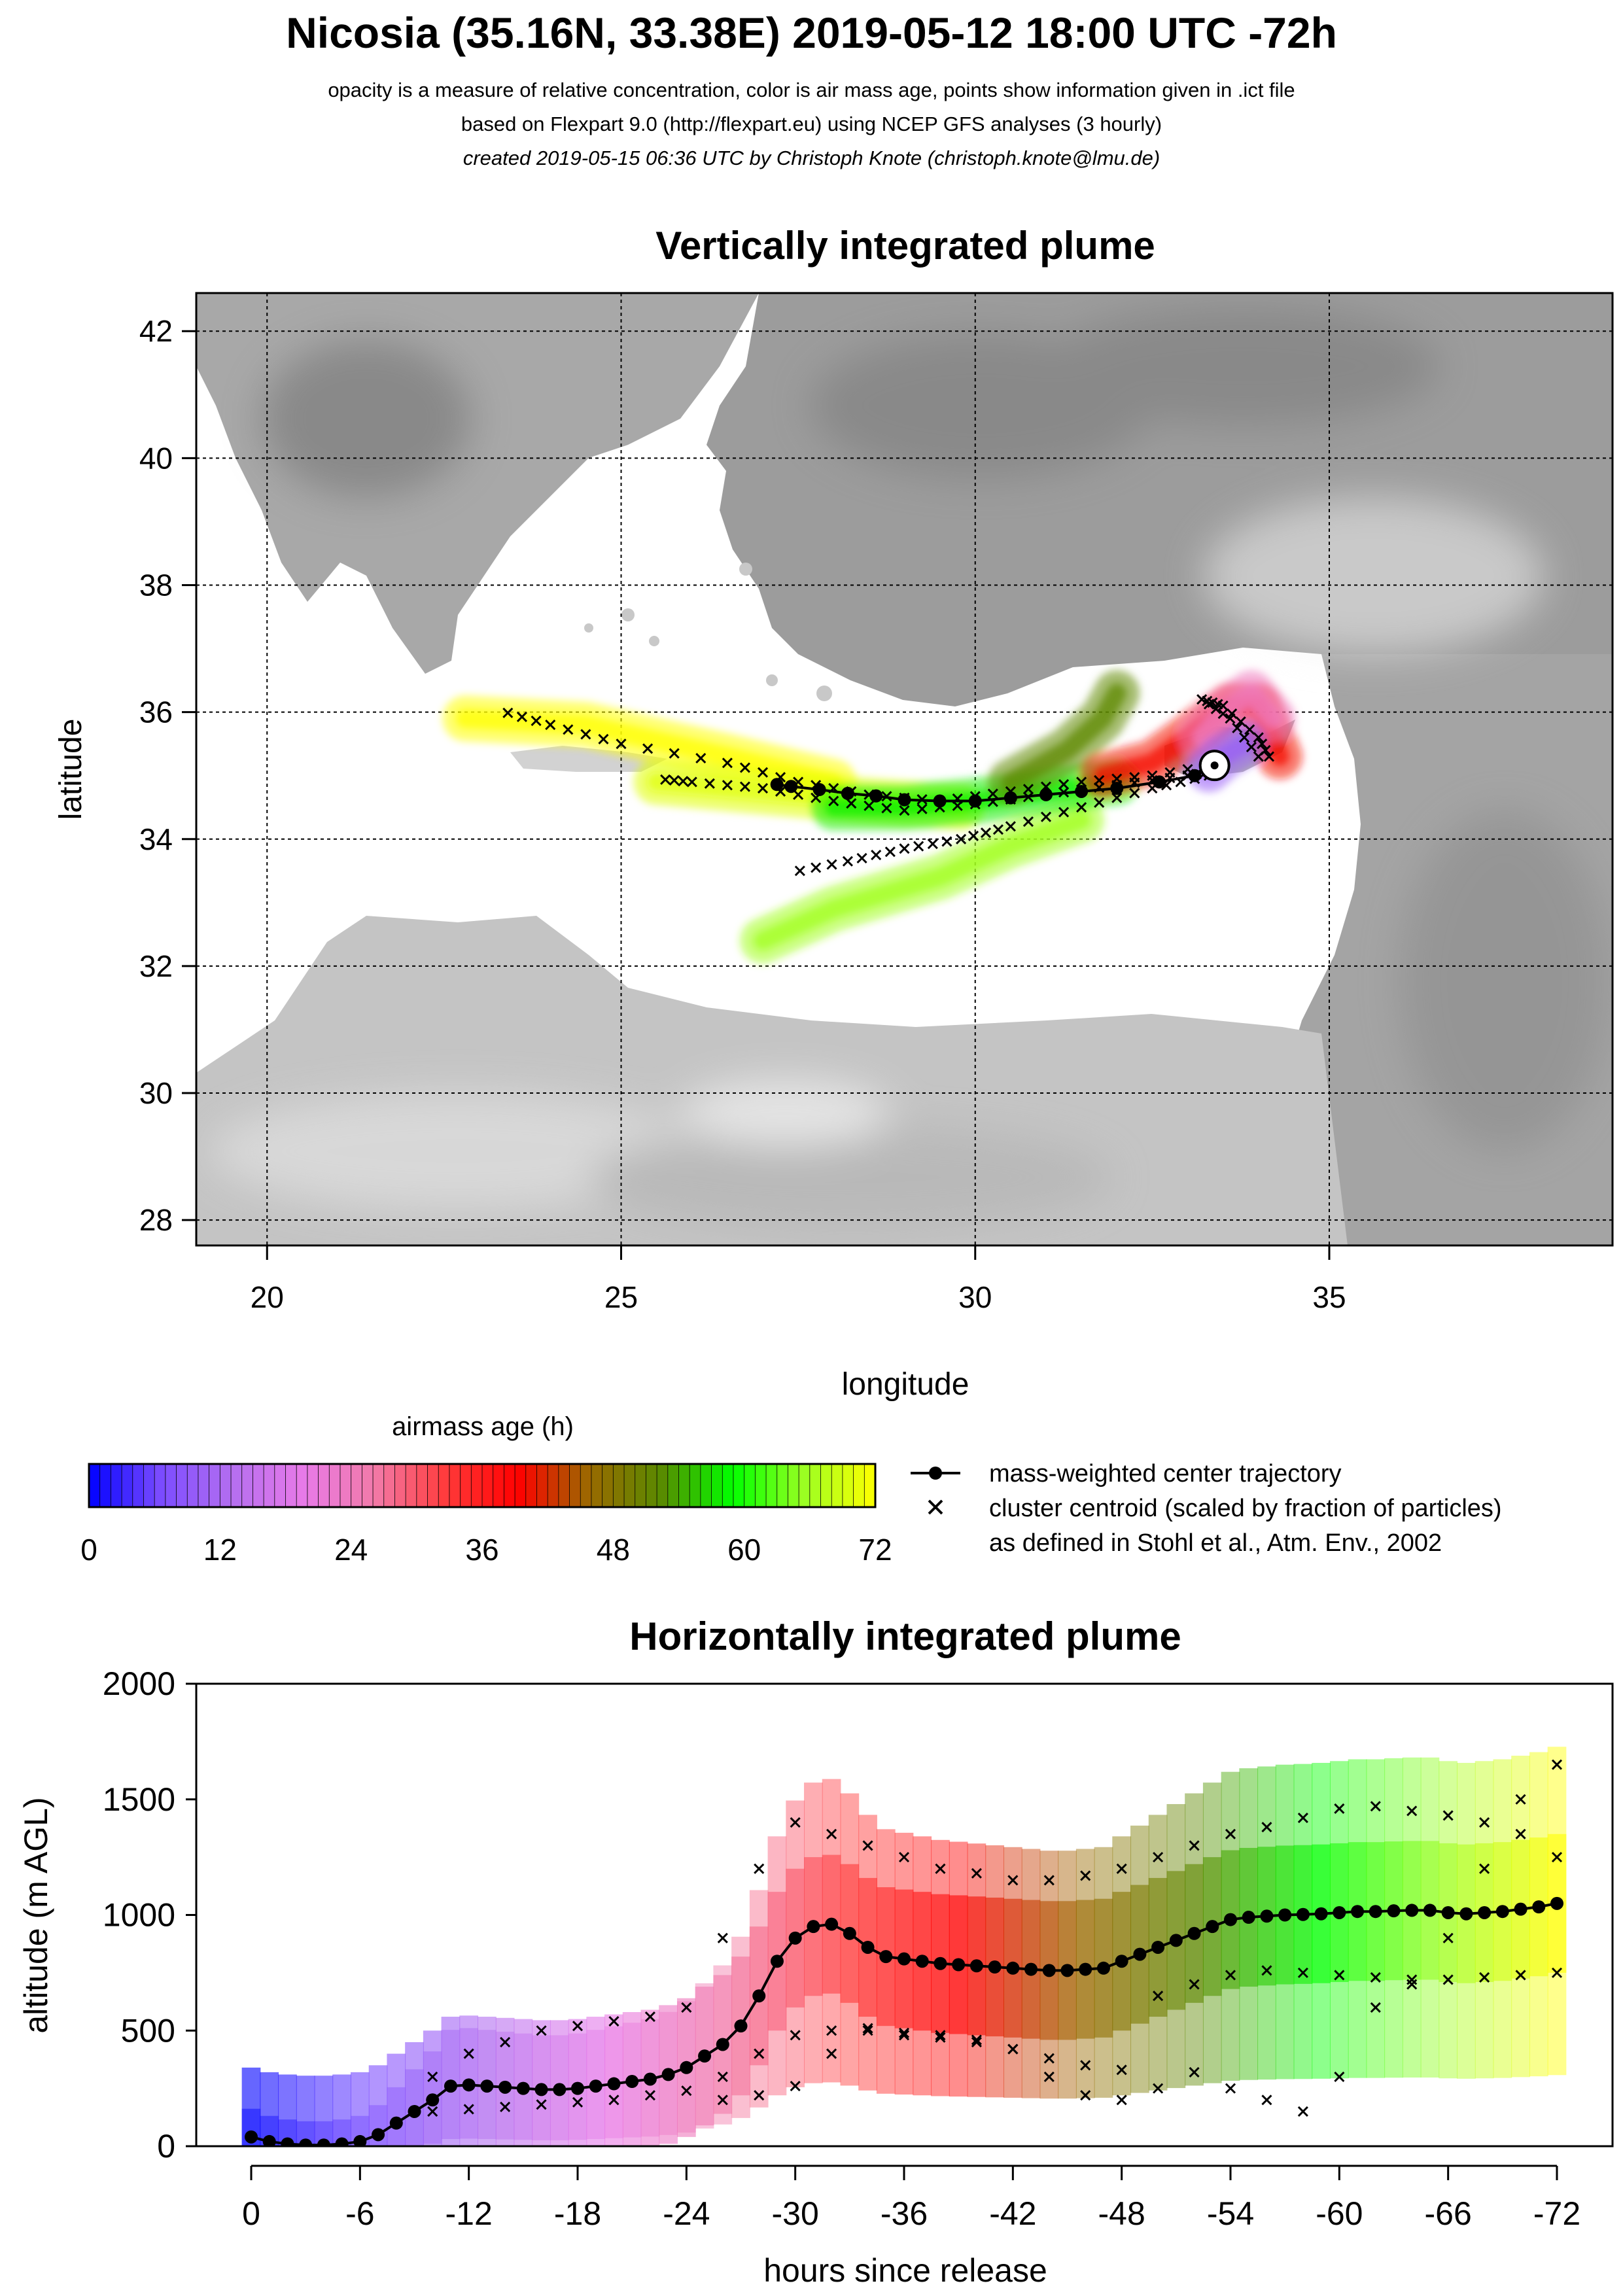  Describe the element at coordinates (1329, 1297) in the screenshot. I see `map-x-tick-label: 35` at that location.